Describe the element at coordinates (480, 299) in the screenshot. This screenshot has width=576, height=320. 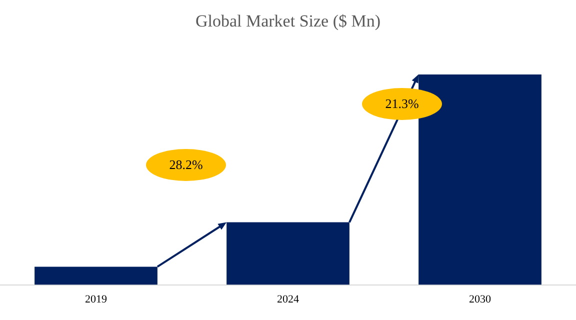
I see `x-tick-label: 2030` at that location.